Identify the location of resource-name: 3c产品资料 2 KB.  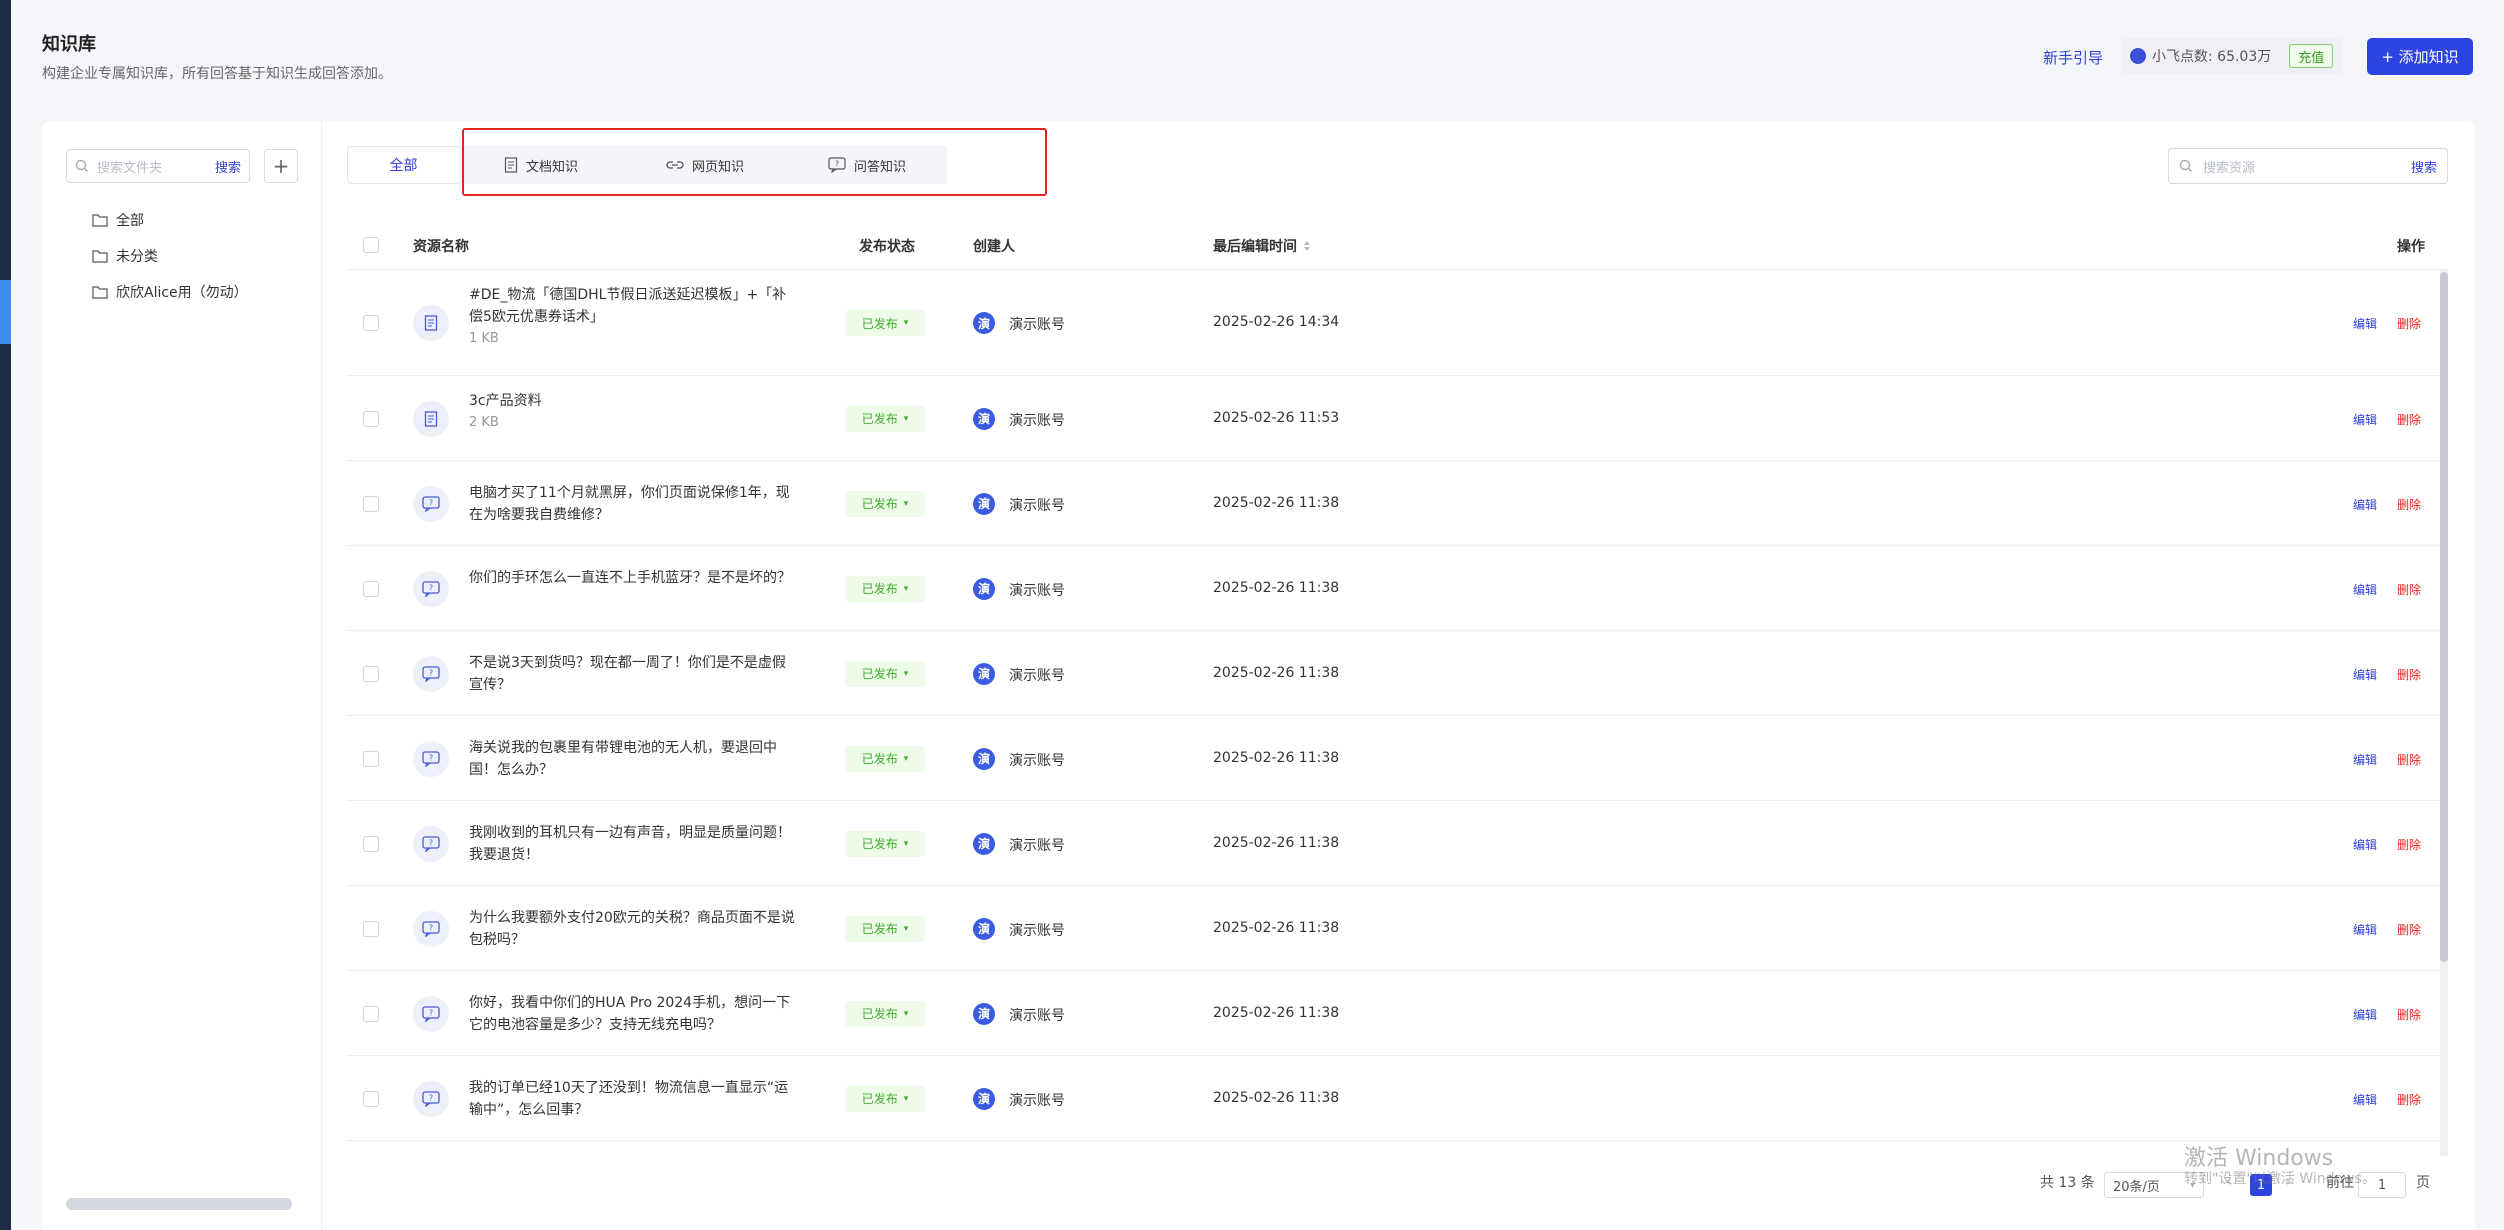
(634, 412).